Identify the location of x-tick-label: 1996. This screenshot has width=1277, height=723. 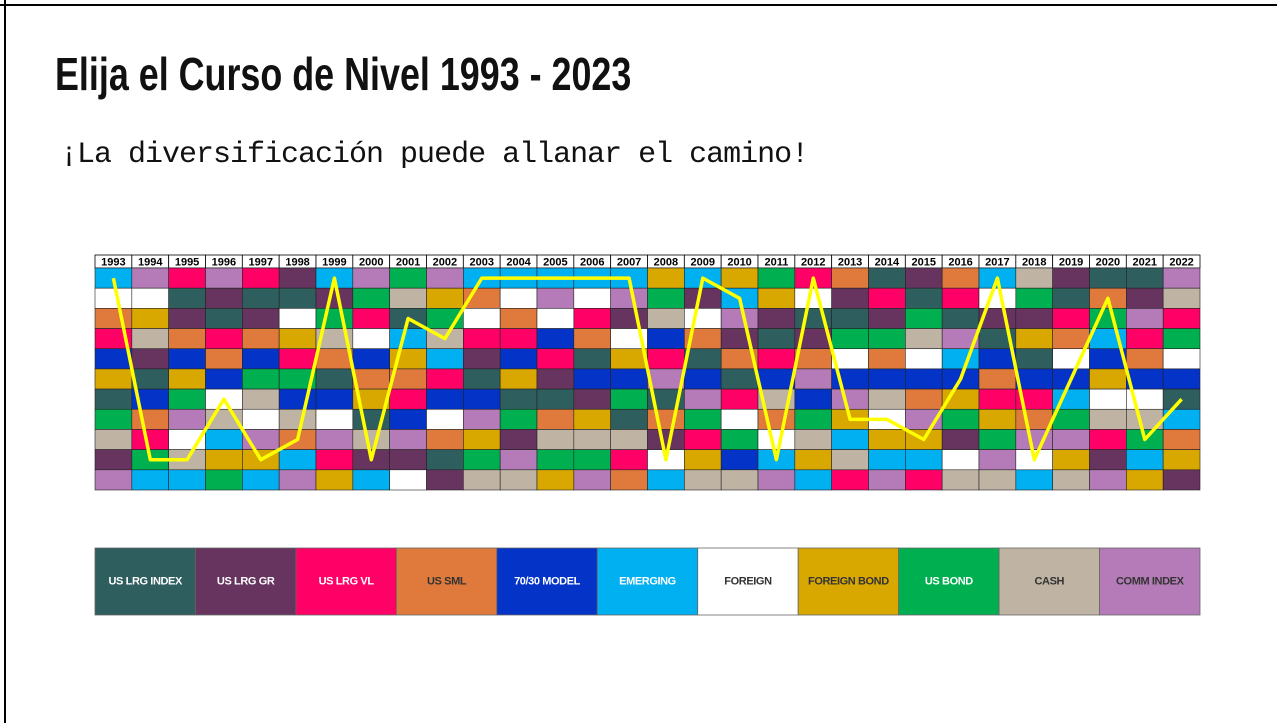
(224, 262).